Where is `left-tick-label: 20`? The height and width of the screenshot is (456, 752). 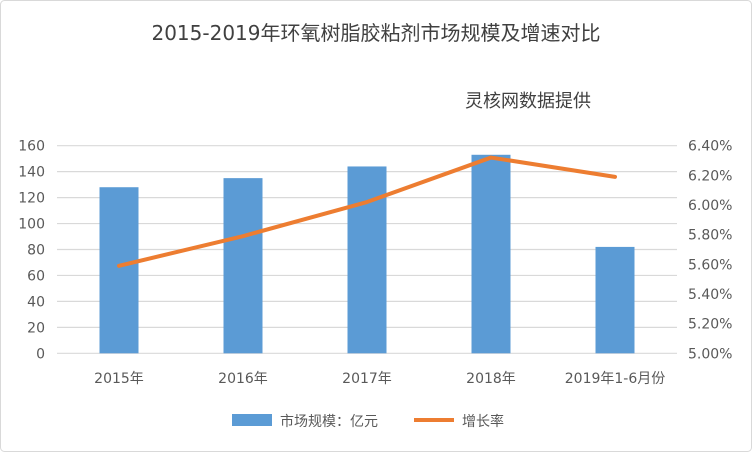
left-tick-label: 20 is located at coordinates (36, 328).